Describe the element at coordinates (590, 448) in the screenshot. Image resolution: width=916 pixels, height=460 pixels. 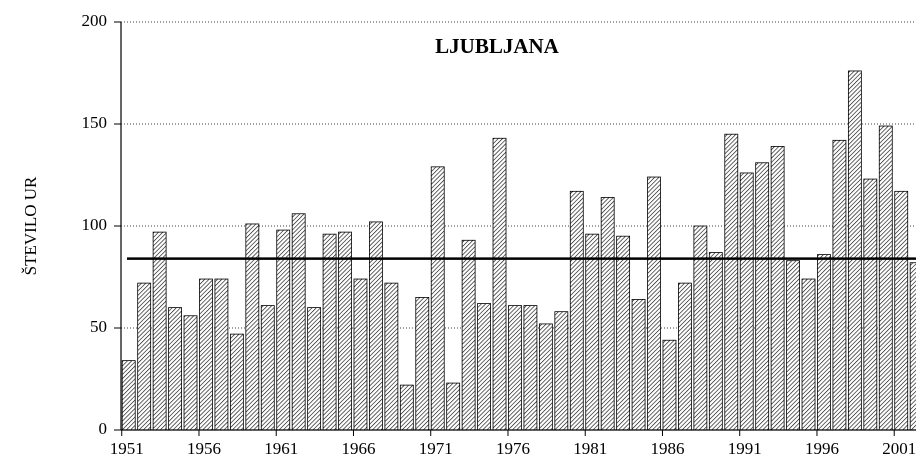
I see `x-tick-label: 1981` at that location.